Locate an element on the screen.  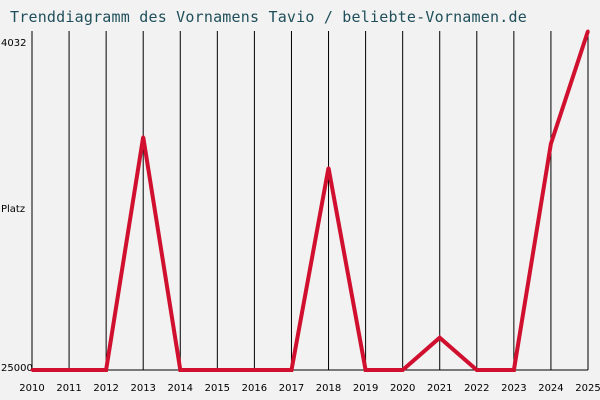
data-point-2017 is located at coordinates (291, 370).